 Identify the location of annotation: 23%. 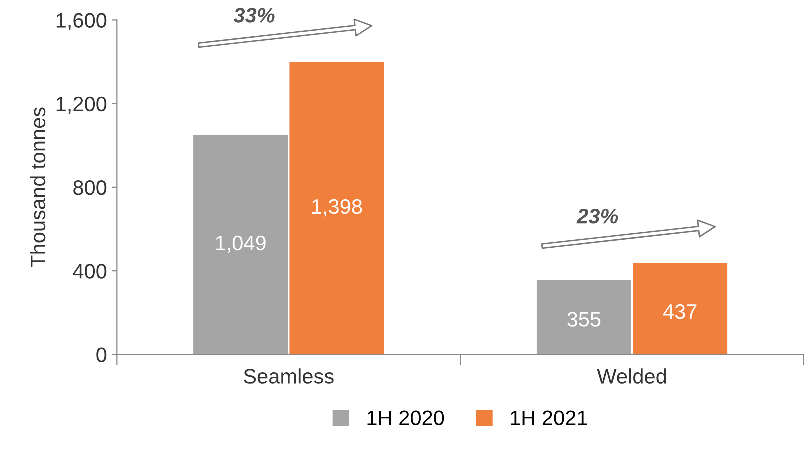
(597, 216).